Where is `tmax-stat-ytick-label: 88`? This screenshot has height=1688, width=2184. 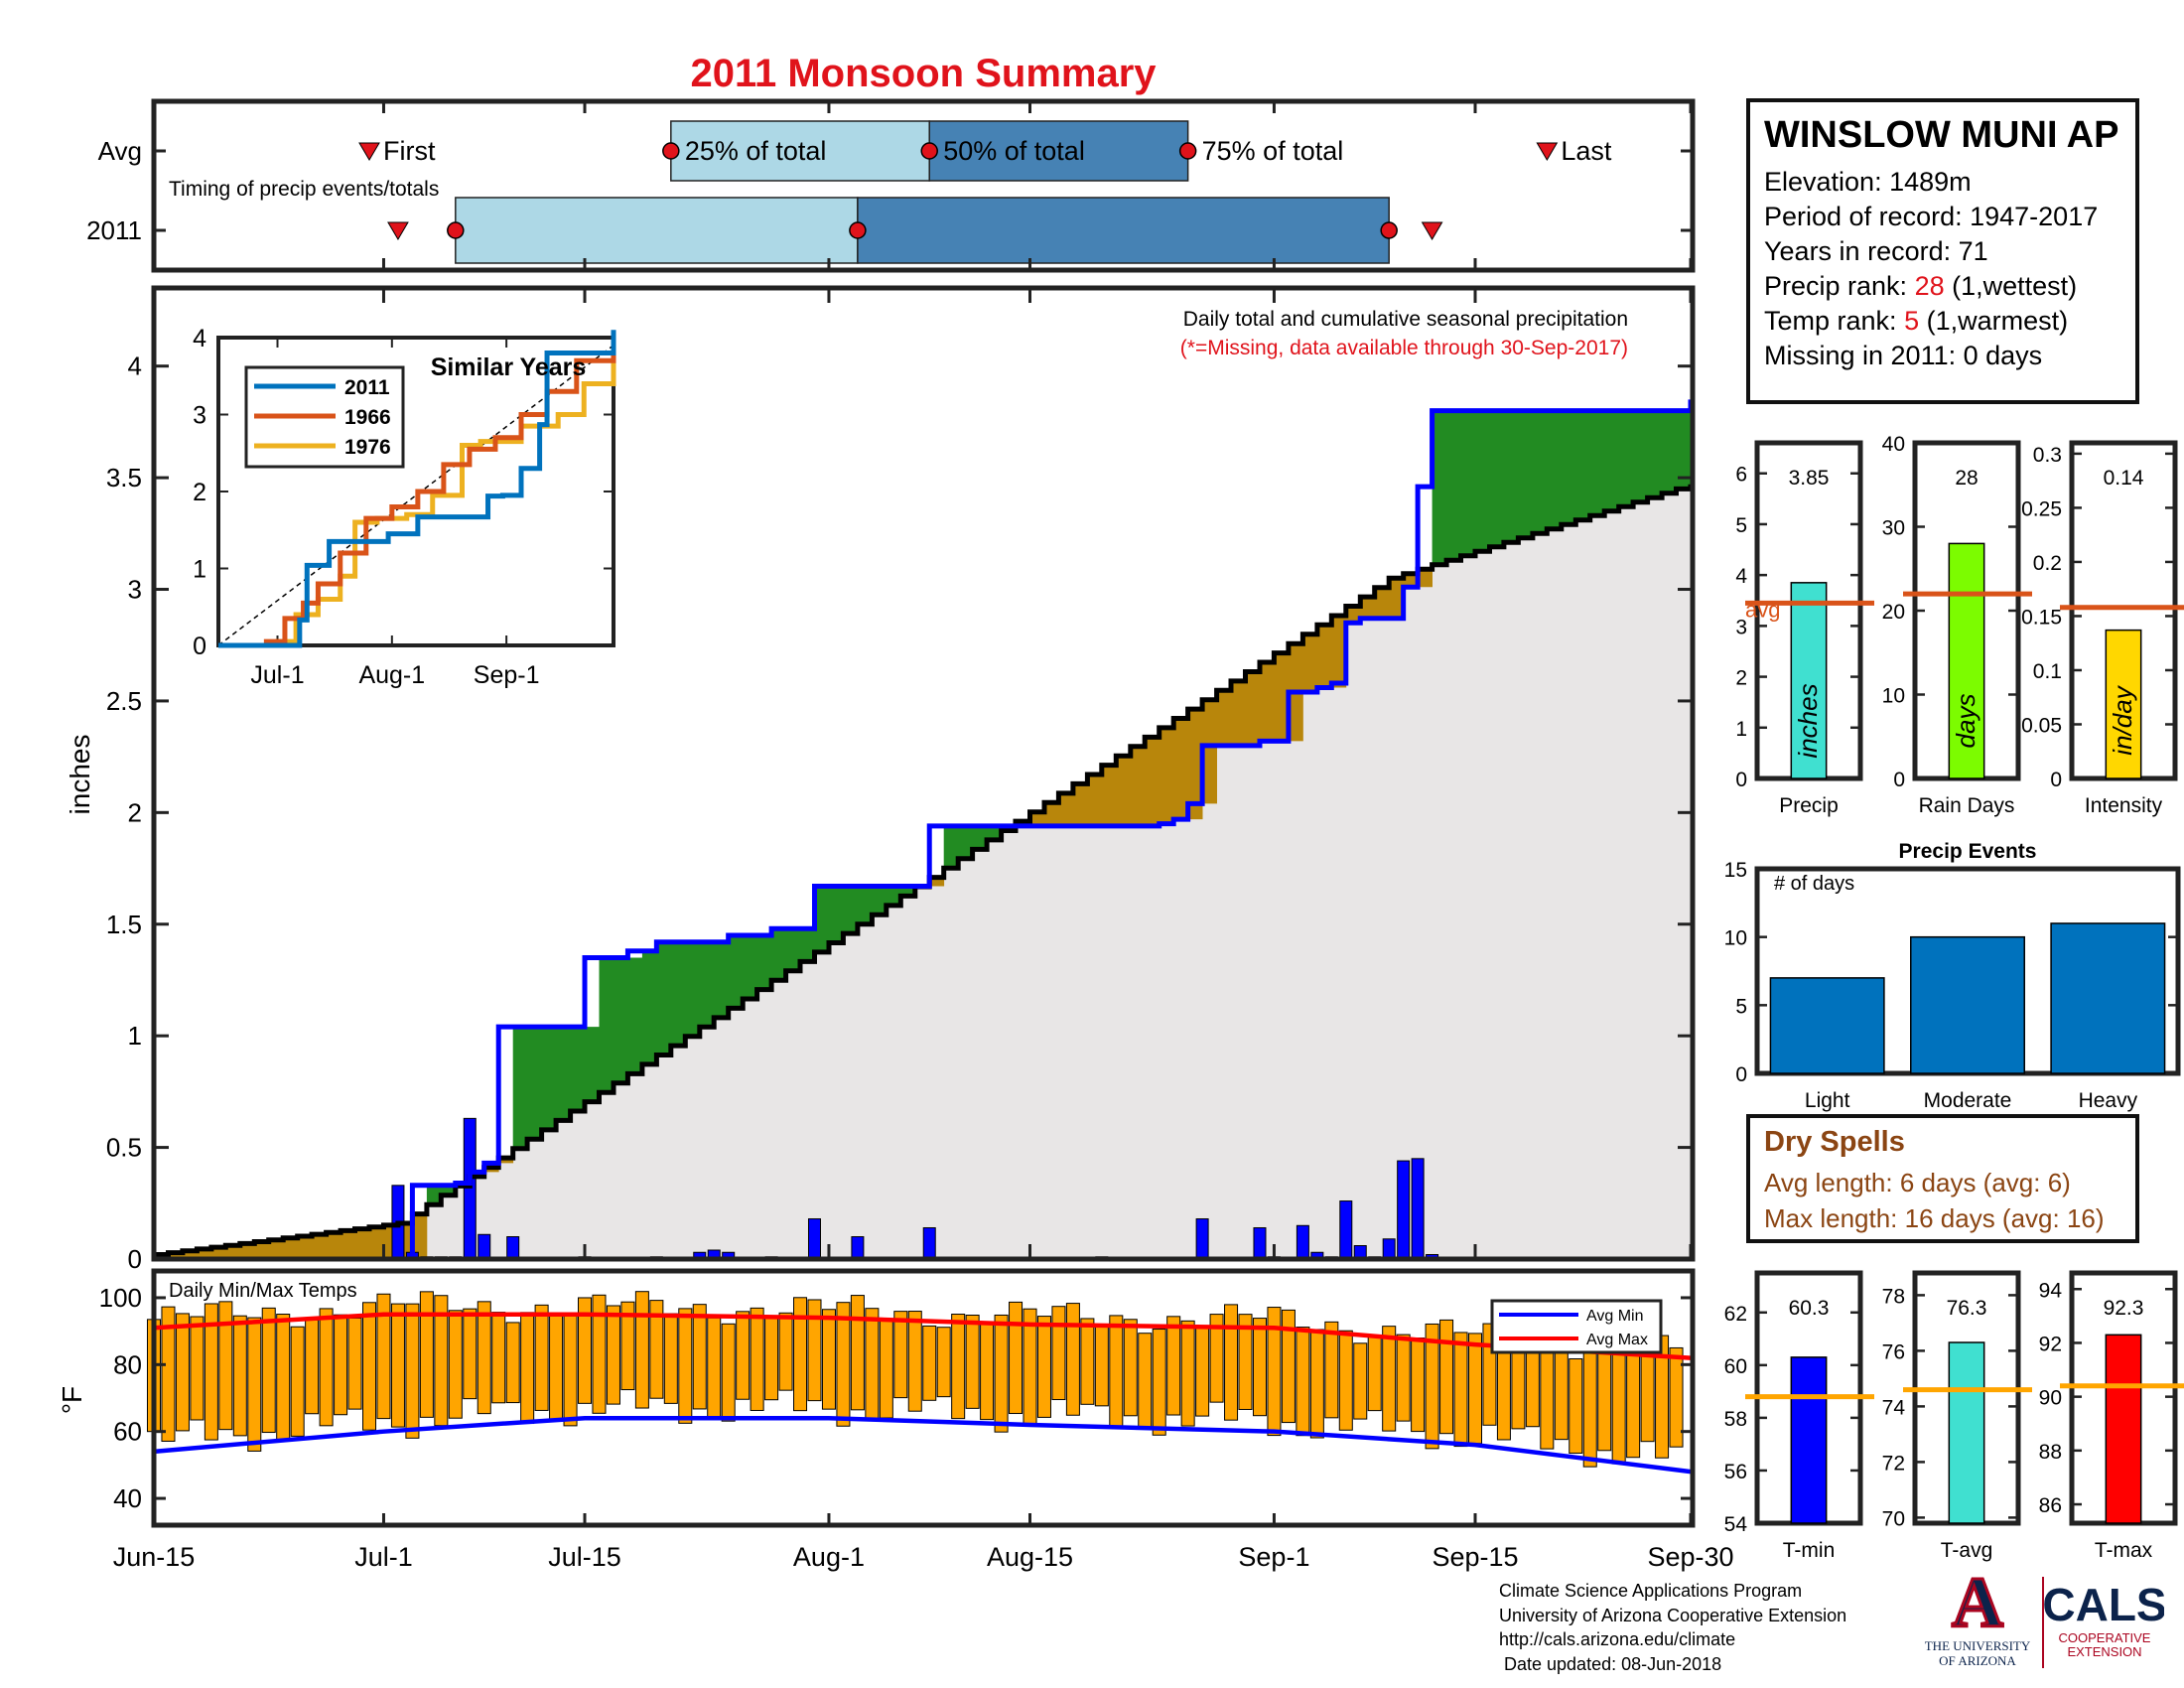
tmax-stat-ytick-label: 88 is located at coordinates (2050, 1452).